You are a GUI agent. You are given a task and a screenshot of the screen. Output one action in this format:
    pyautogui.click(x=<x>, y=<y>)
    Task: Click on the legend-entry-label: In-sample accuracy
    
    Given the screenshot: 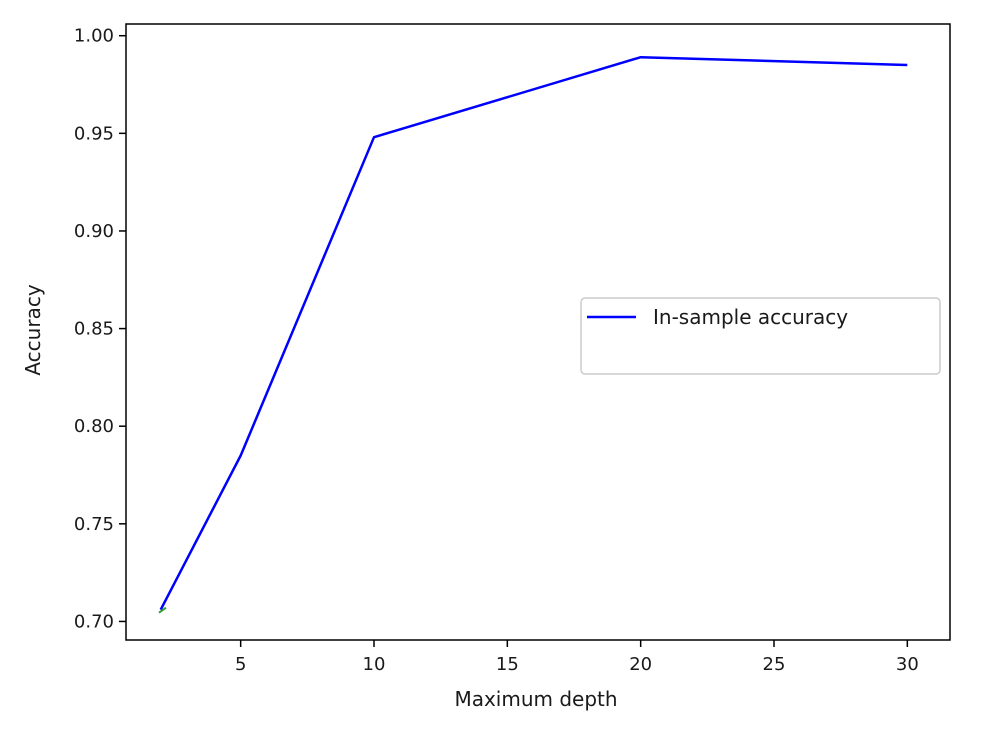 What is the action you would take?
    pyautogui.click(x=750, y=317)
    